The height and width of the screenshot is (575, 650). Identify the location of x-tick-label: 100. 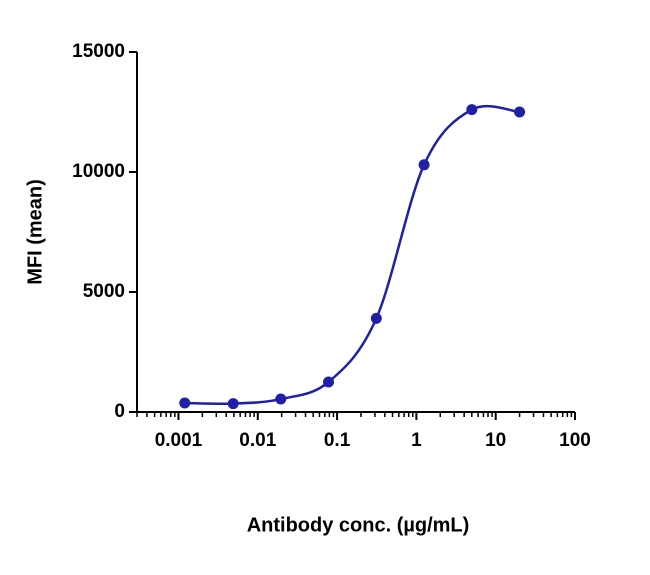
(575, 440).